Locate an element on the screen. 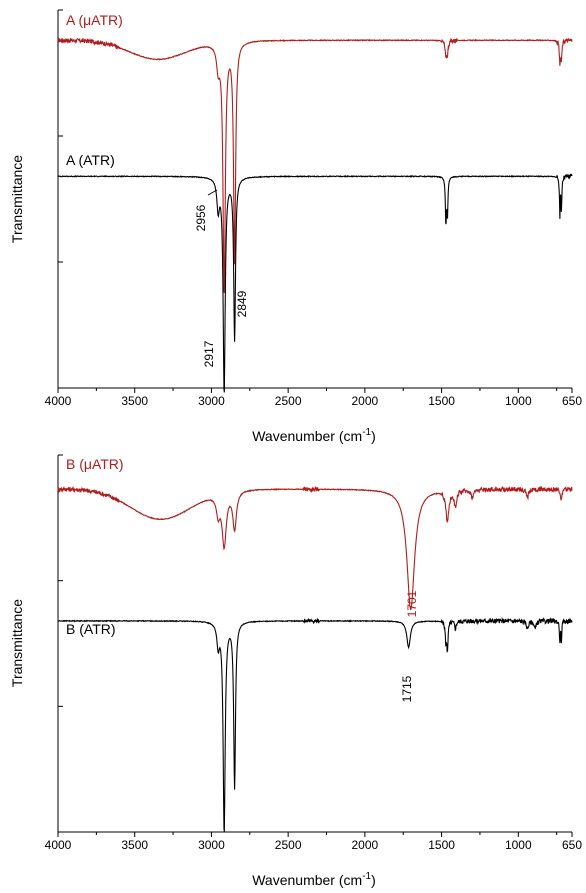 This screenshot has height=893, width=586. peak-annotation: 2849 is located at coordinates (242, 303).